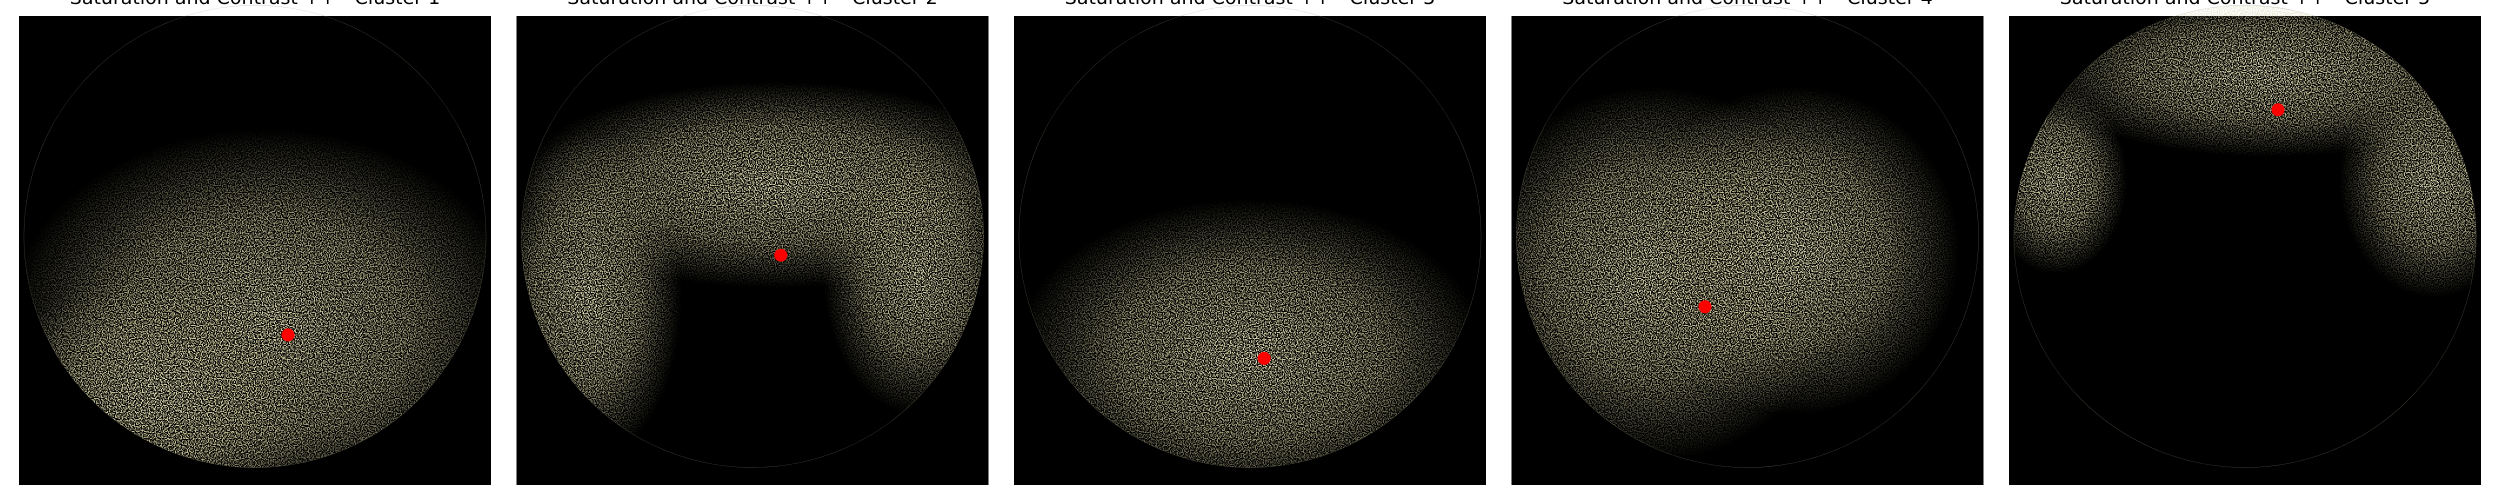 This screenshot has height=500, width=2500. I want to click on panel-title: Saturation and Contrast ++ - Cluster 3, so click(1250, 4).